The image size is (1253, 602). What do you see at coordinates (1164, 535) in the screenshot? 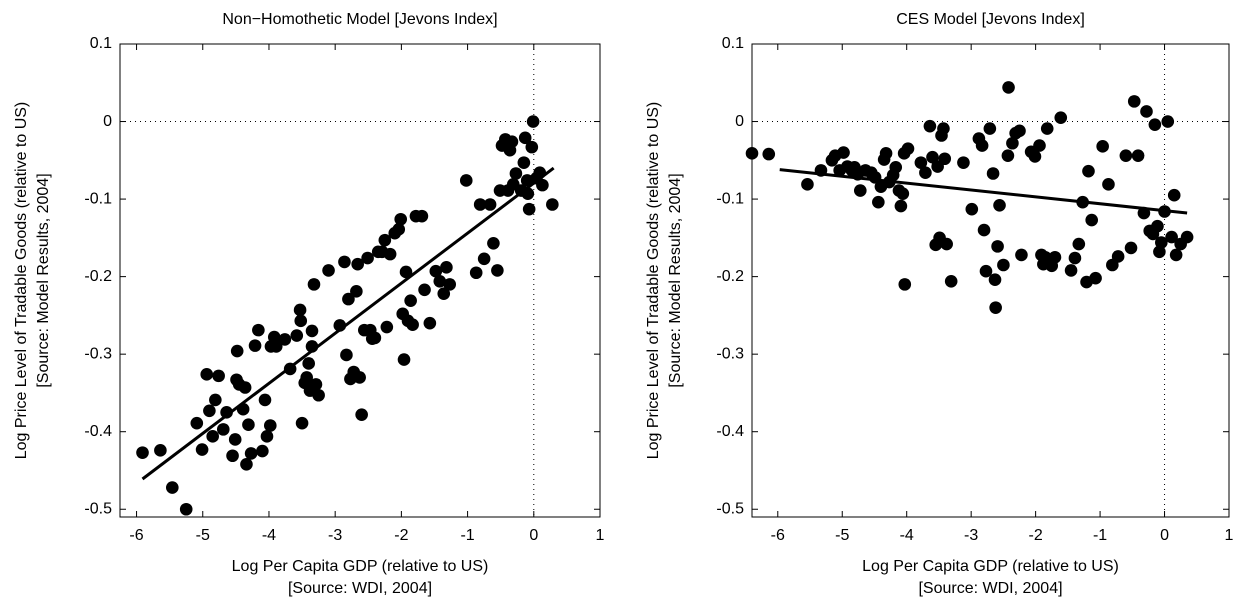
I see `x-tick-label: 0` at bounding box center [1164, 535].